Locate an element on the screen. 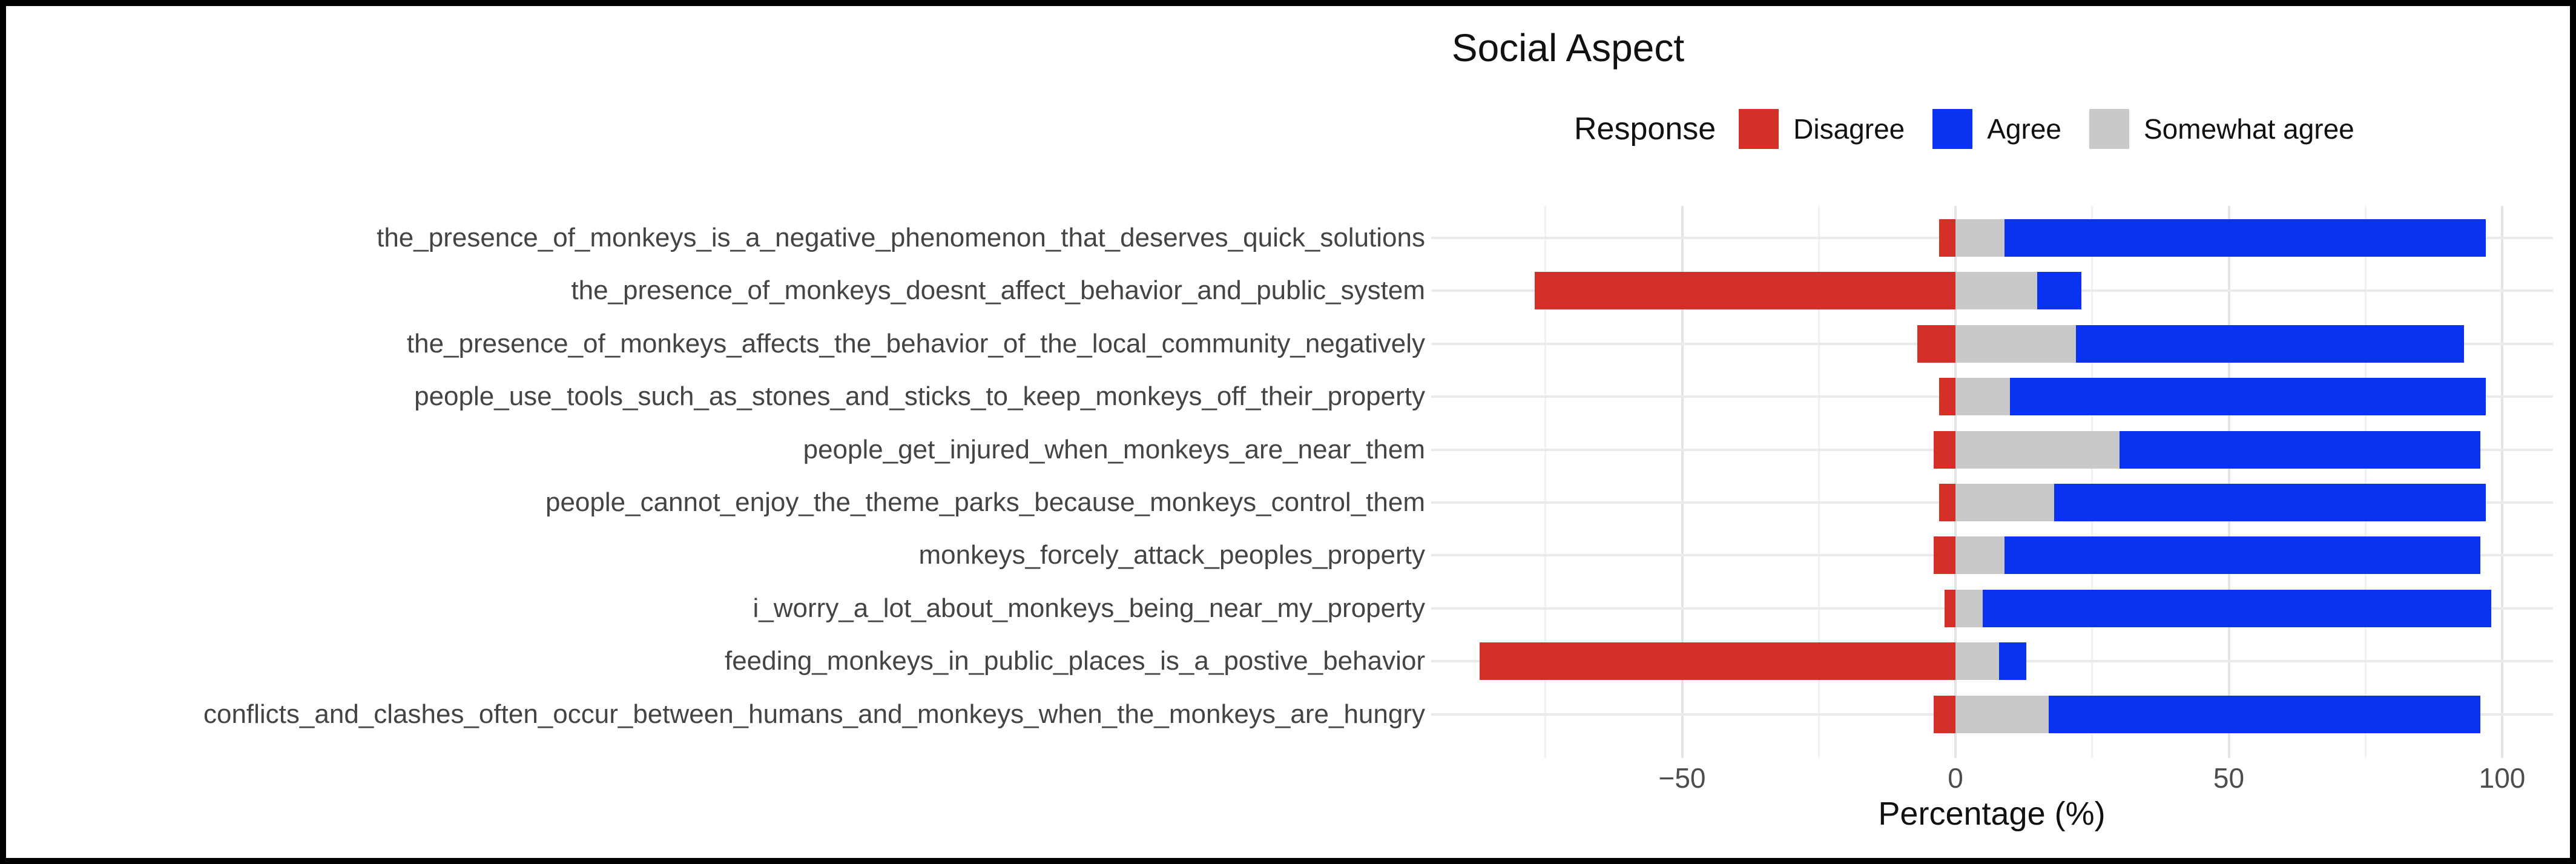 The height and width of the screenshot is (864, 2576). legend-label: Disagree is located at coordinates (1849, 129).